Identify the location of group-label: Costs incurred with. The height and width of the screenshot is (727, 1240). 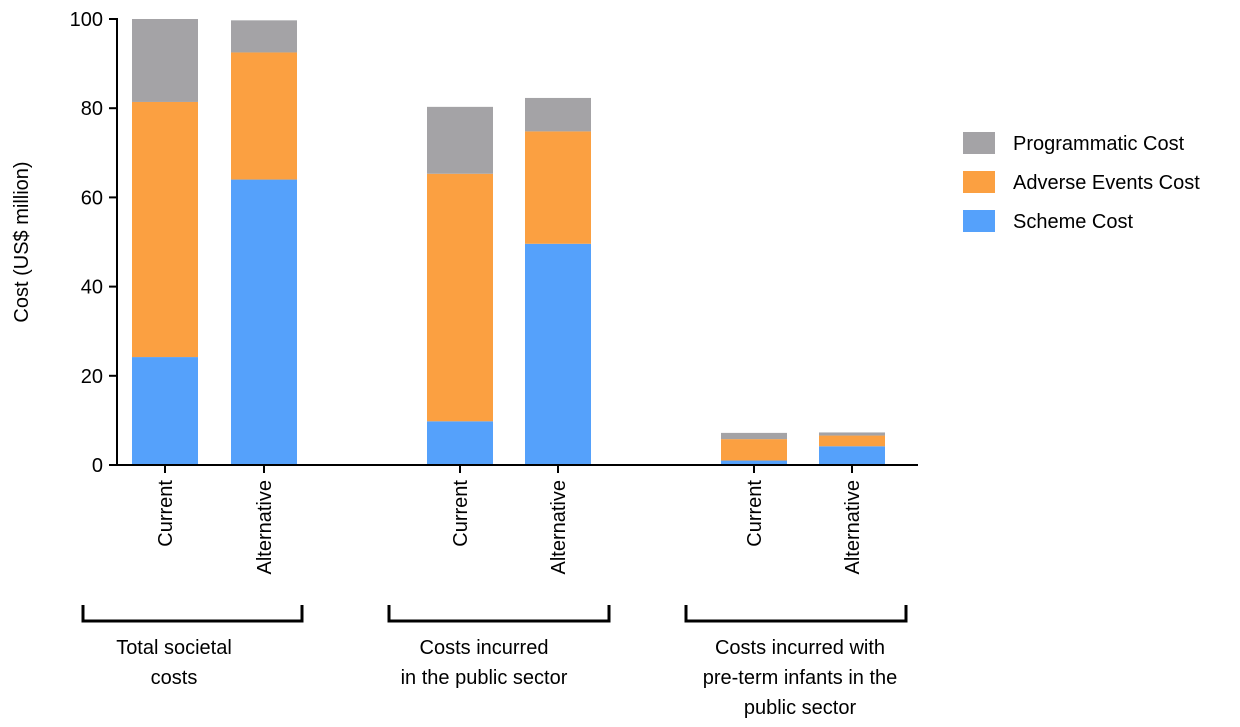
(800, 648).